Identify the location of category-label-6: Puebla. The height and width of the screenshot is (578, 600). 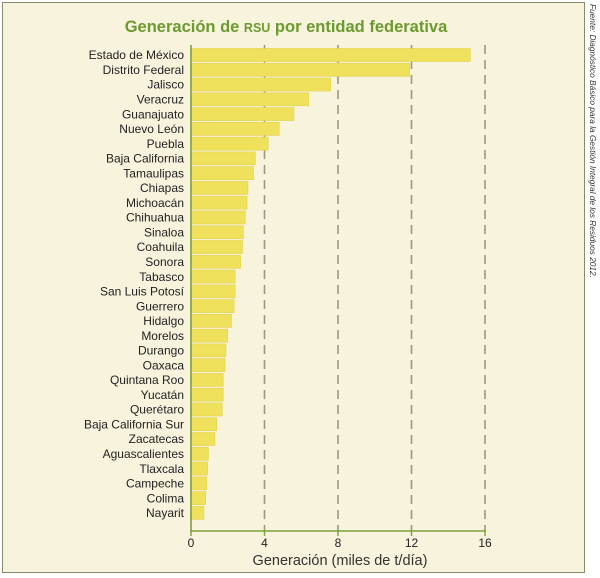
(166, 144).